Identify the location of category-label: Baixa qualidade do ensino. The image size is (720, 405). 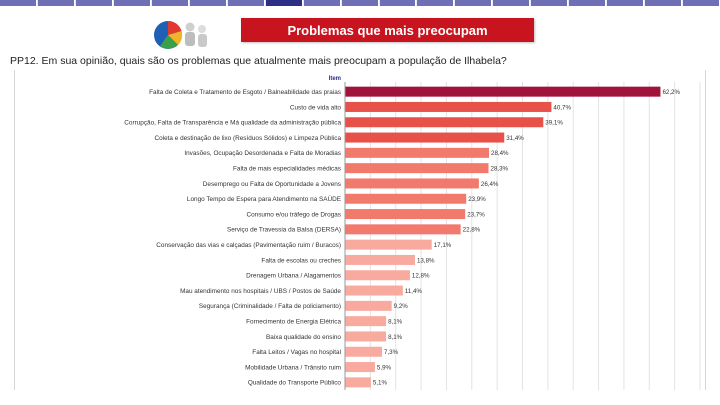
(303, 337).